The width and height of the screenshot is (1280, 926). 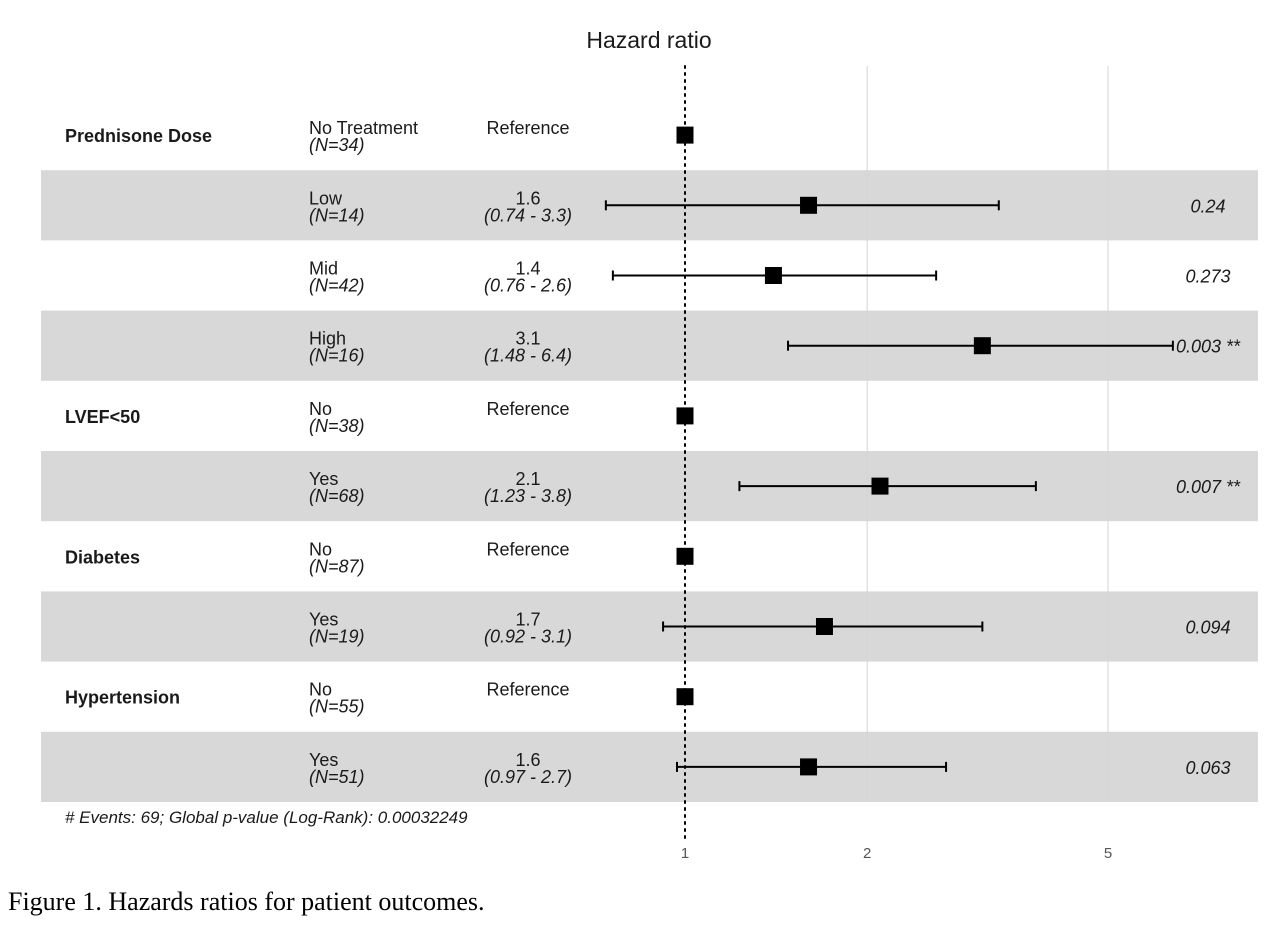 What do you see at coordinates (527, 479) in the screenshot?
I see `estimate-label: 2.1` at bounding box center [527, 479].